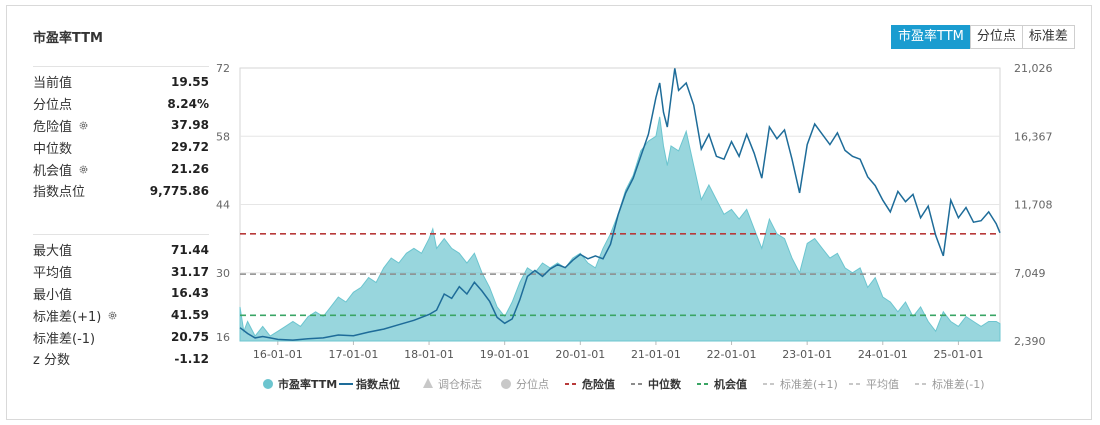 The height and width of the screenshot is (425, 1100). I want to click on x-tick-label: 17-01-01, so click(353, 354).